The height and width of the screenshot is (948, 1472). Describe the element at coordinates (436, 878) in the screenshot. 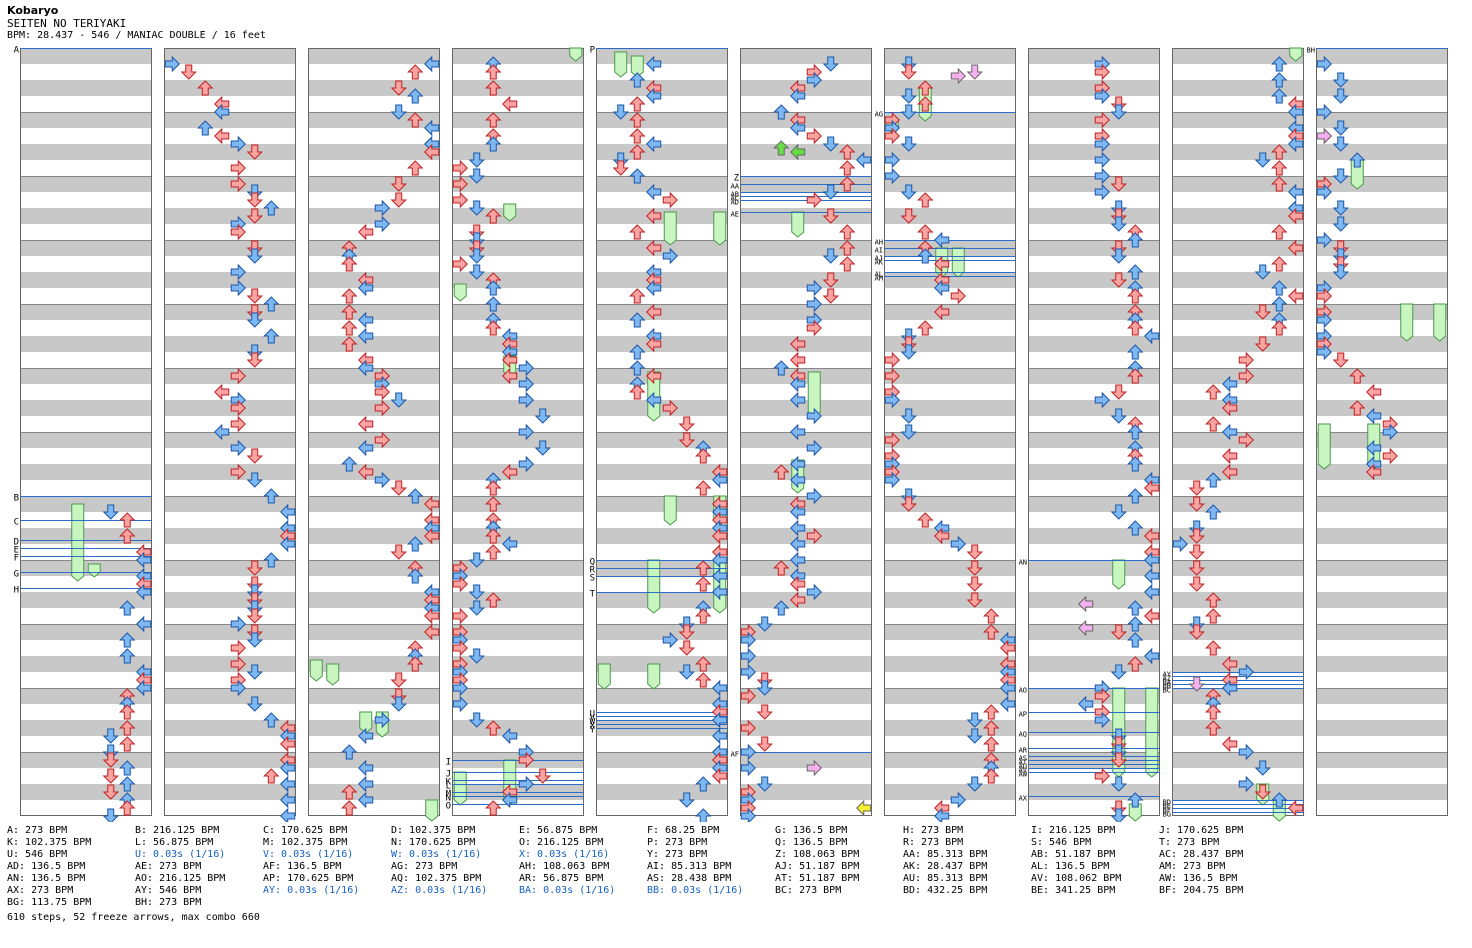

I see `bpm-entry: AQ: 102.375 BPM` at that location.